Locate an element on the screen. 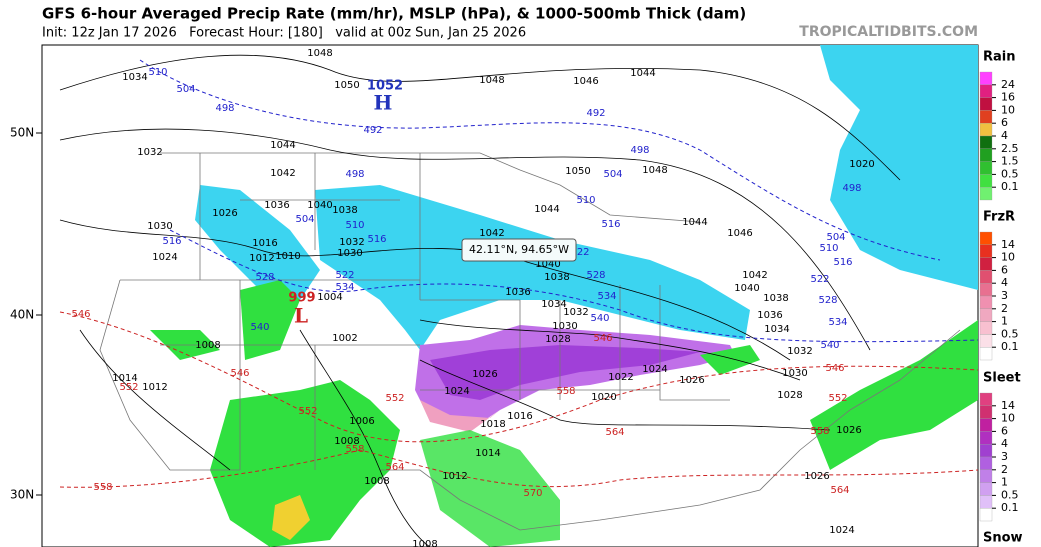 This screenshot has height=547, width=1041. legend-tick-label: 24 is located at coordinates (1008, 84).